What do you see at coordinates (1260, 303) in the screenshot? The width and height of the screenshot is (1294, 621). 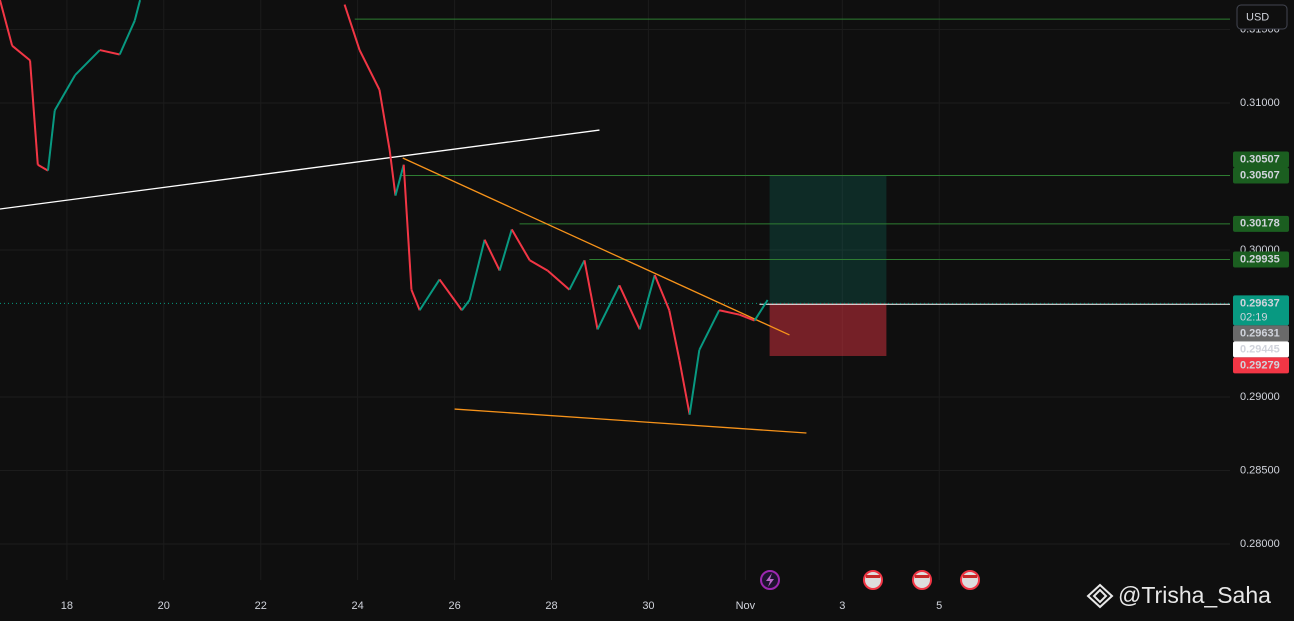 I see `price-badge-label: 0.29637` at bounding box center [1260, 303].